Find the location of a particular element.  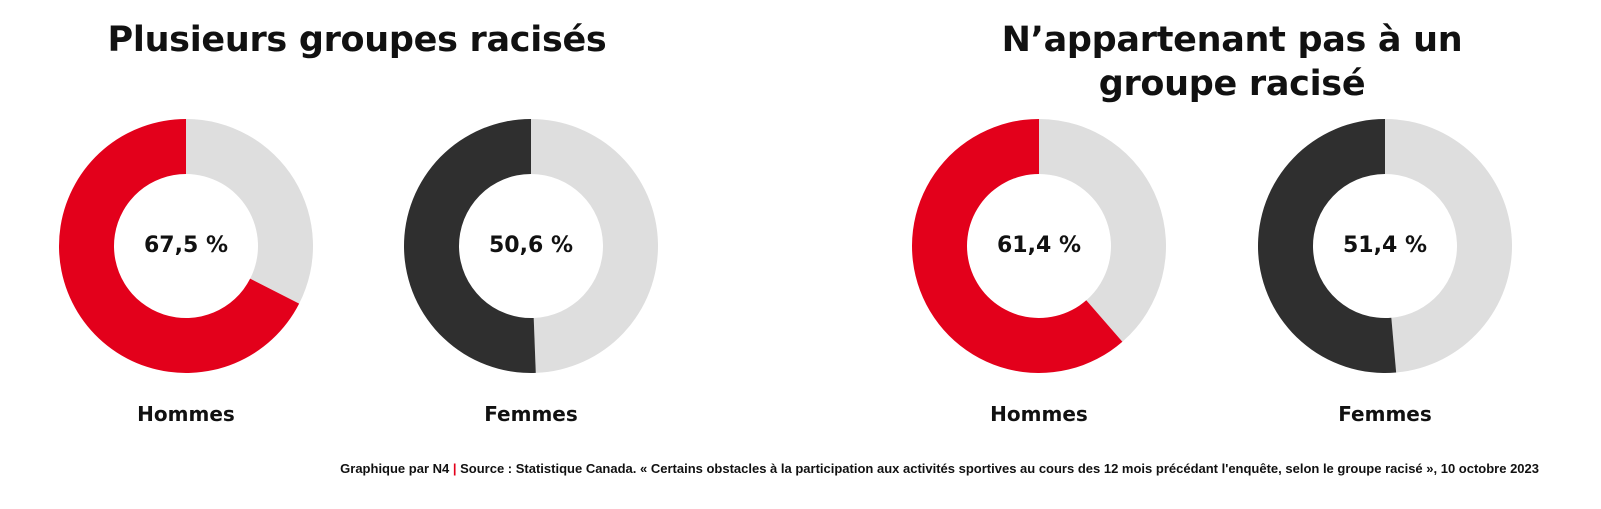

donut-value-label: 51,4 % is located at coordinates (1385, 245).